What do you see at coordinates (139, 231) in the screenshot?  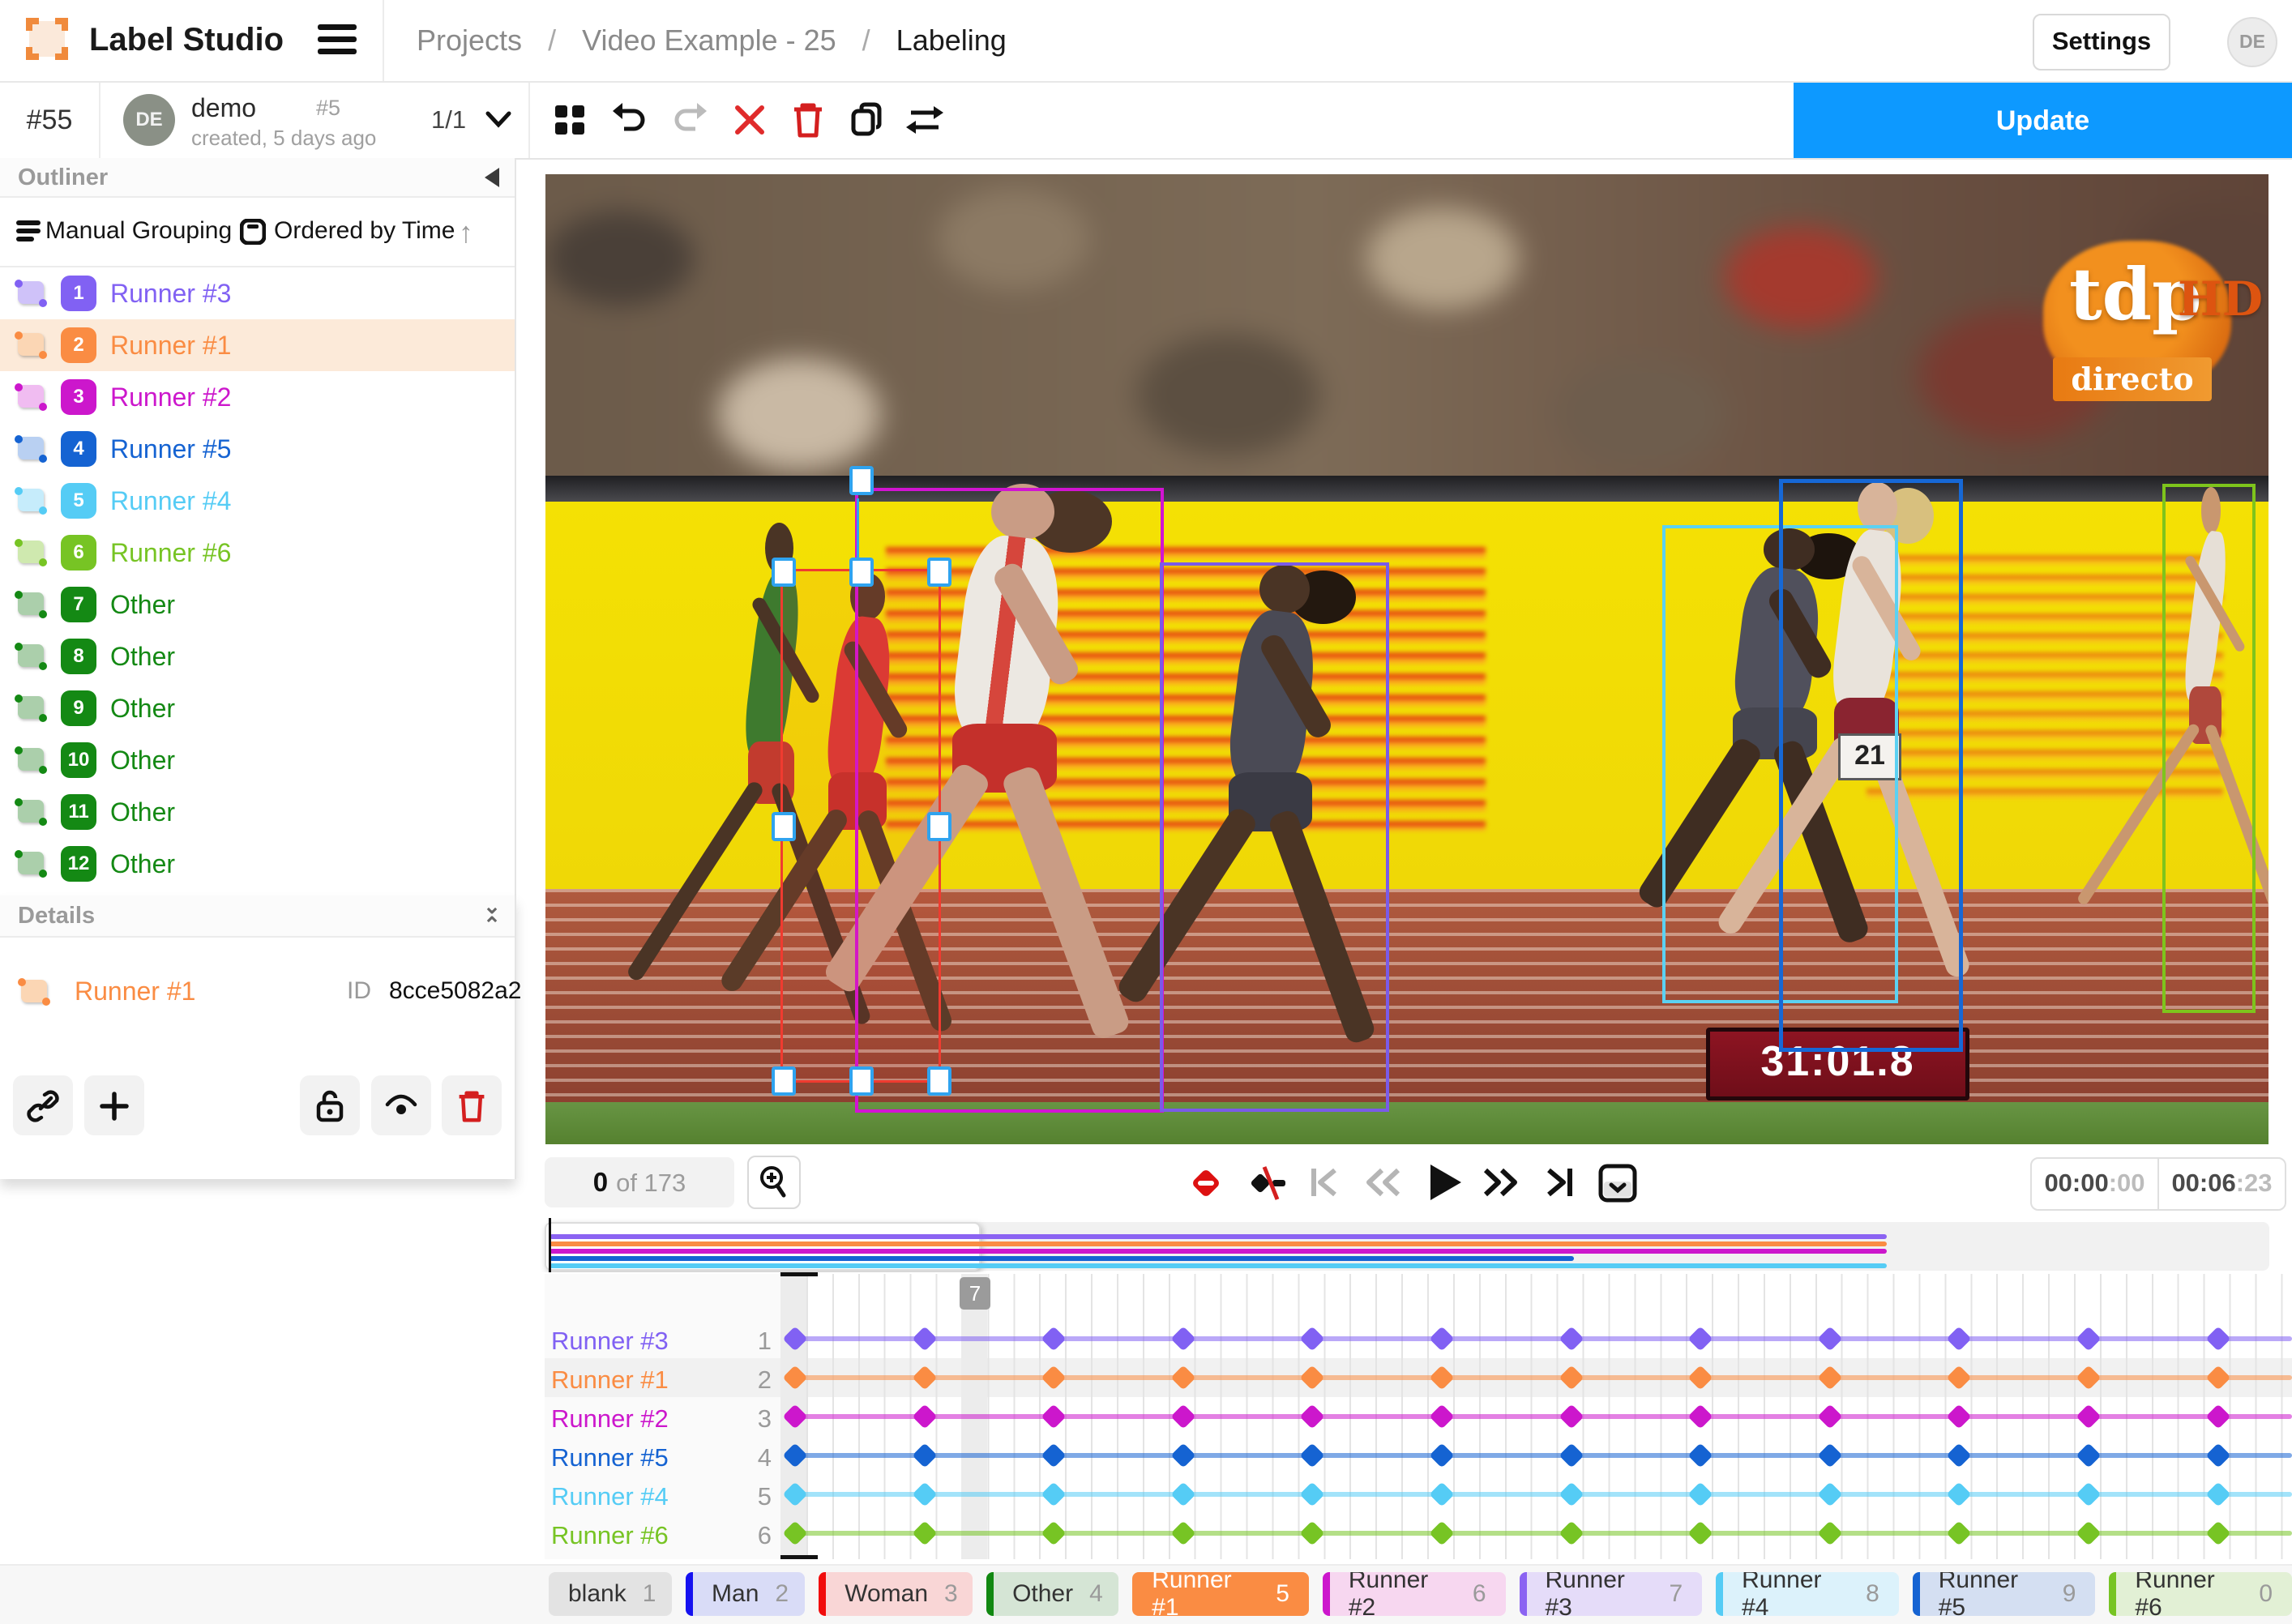 I see `manual-grouping-control: Manual Grouping` at bounding box center [139, 231].